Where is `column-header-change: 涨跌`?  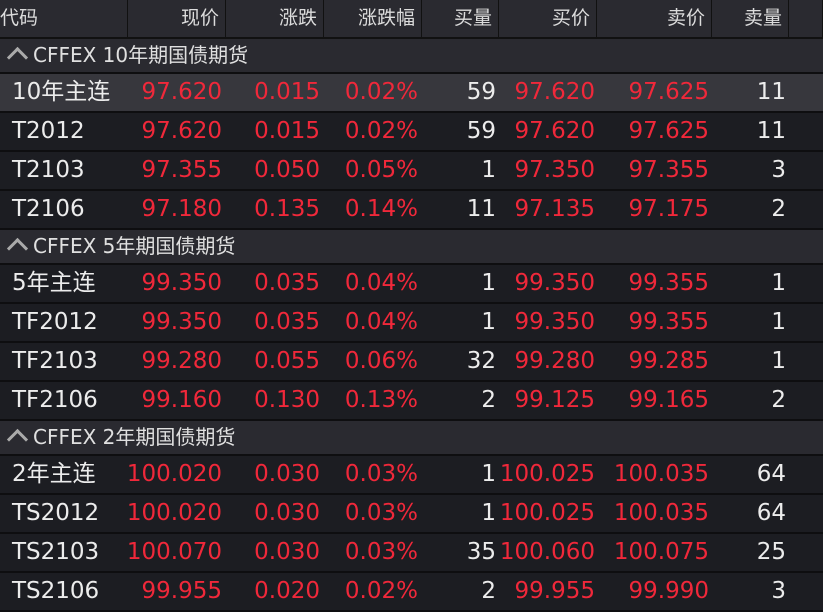 column-header-change: 涨跌 is located at coordinates (275, 18).